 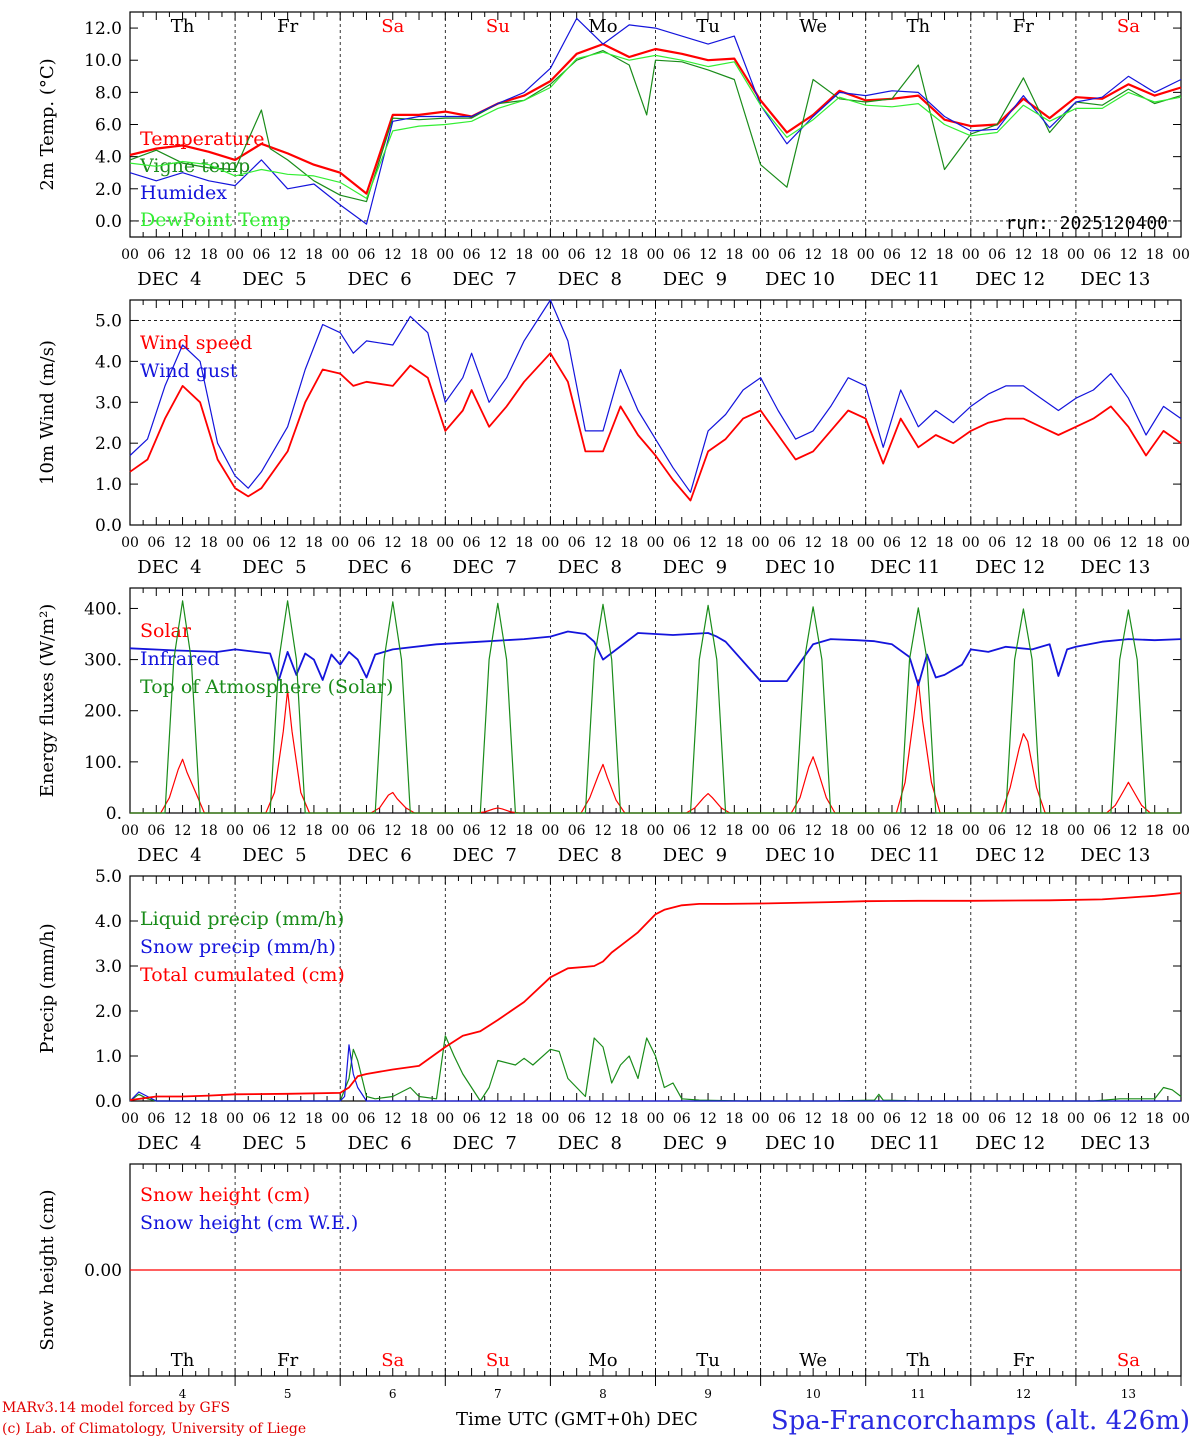 I want to click on day-name-label: Sa, so click(x=1128, y=26).